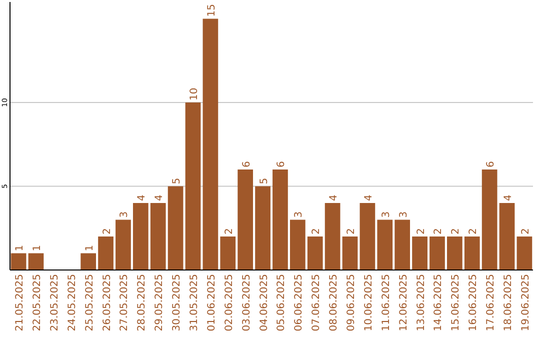 The image size is (540, 340). Describe the element at coordinates (160, 303) in the screenshot. I see `x-tick-label: 29.05.2025` at that location.